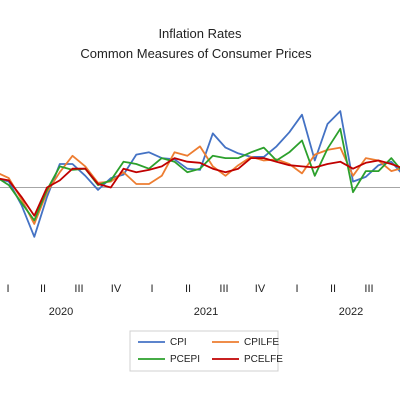  What do you see at coordinates (178, 342) in the screenshot?
I see `legend-label-cpi: CPI` at bounding box center [178, 342].